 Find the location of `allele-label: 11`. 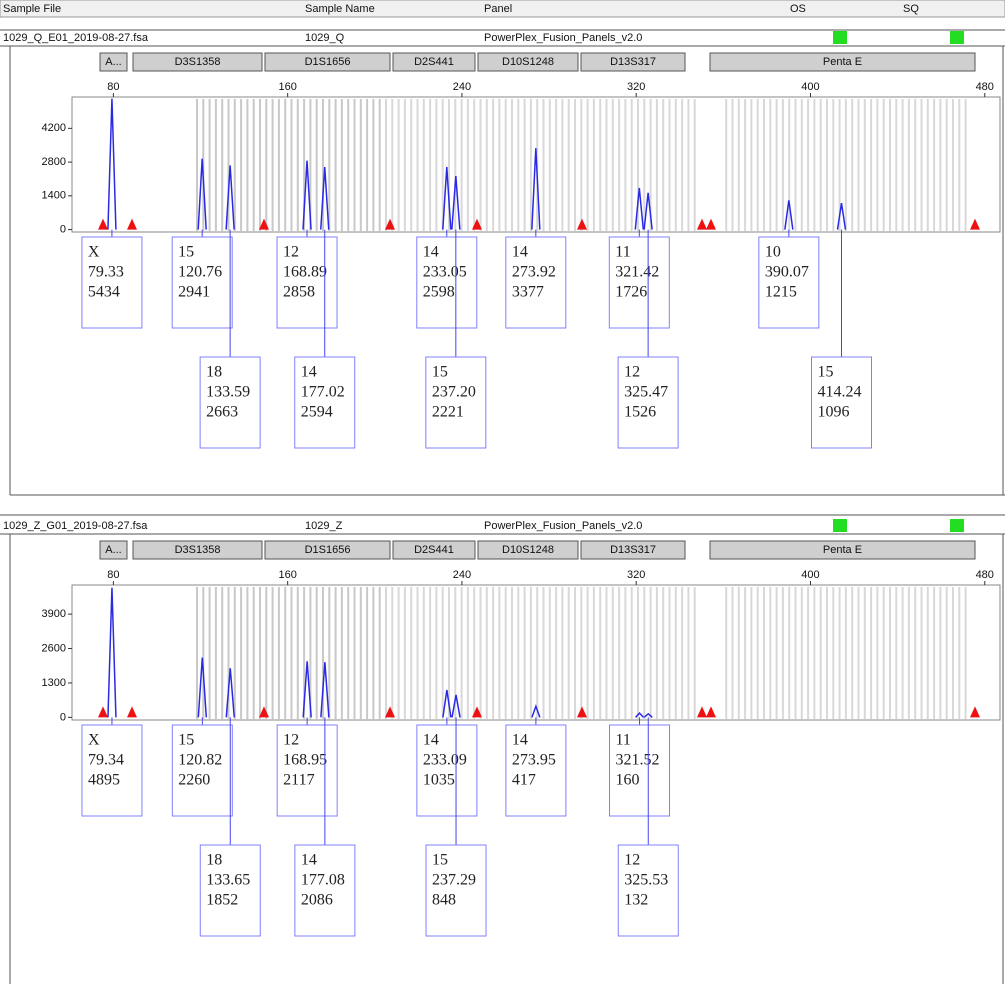

allele-label: 11 is located at coordinates (623, 740).